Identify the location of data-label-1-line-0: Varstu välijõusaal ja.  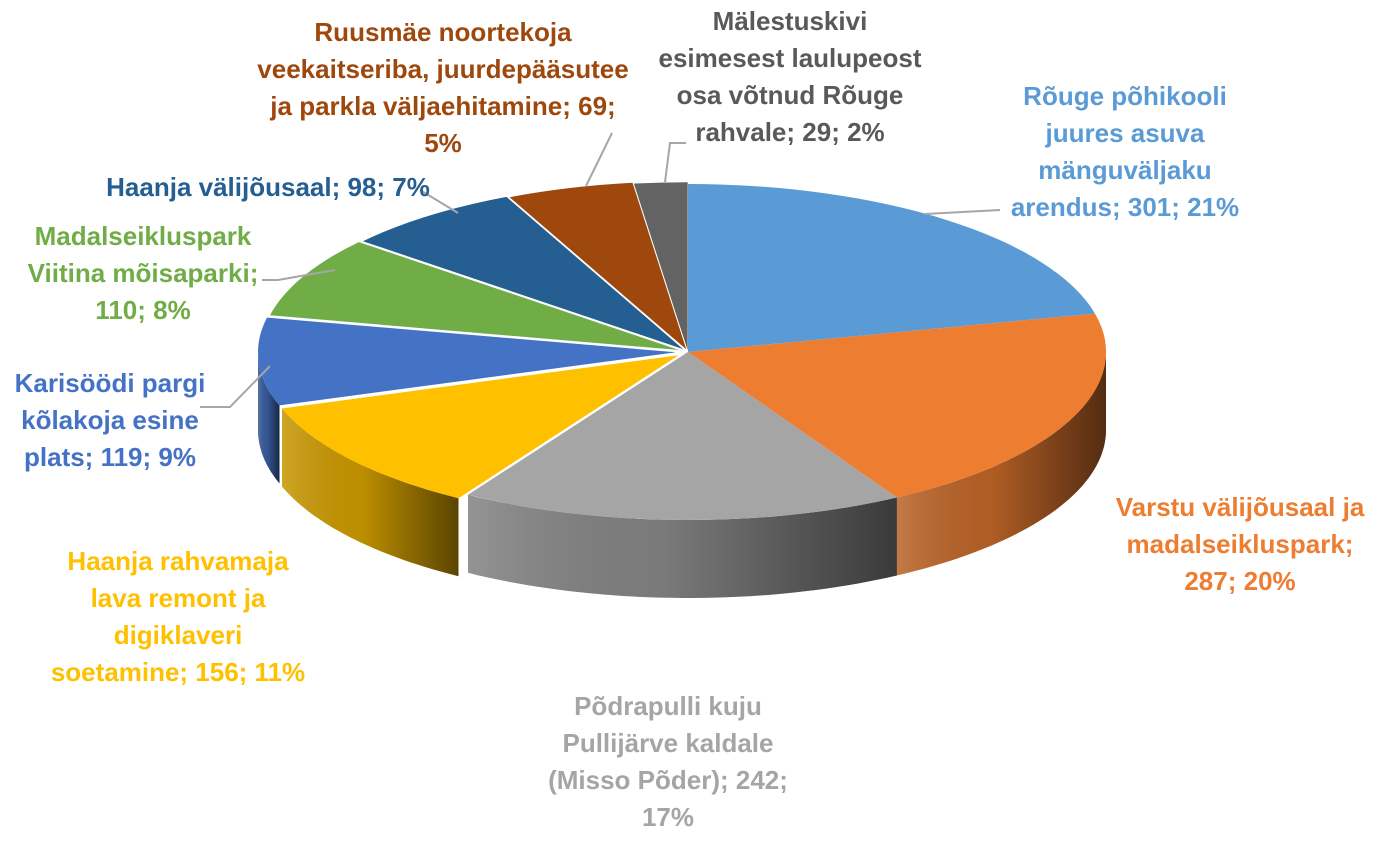
(1240, 507).